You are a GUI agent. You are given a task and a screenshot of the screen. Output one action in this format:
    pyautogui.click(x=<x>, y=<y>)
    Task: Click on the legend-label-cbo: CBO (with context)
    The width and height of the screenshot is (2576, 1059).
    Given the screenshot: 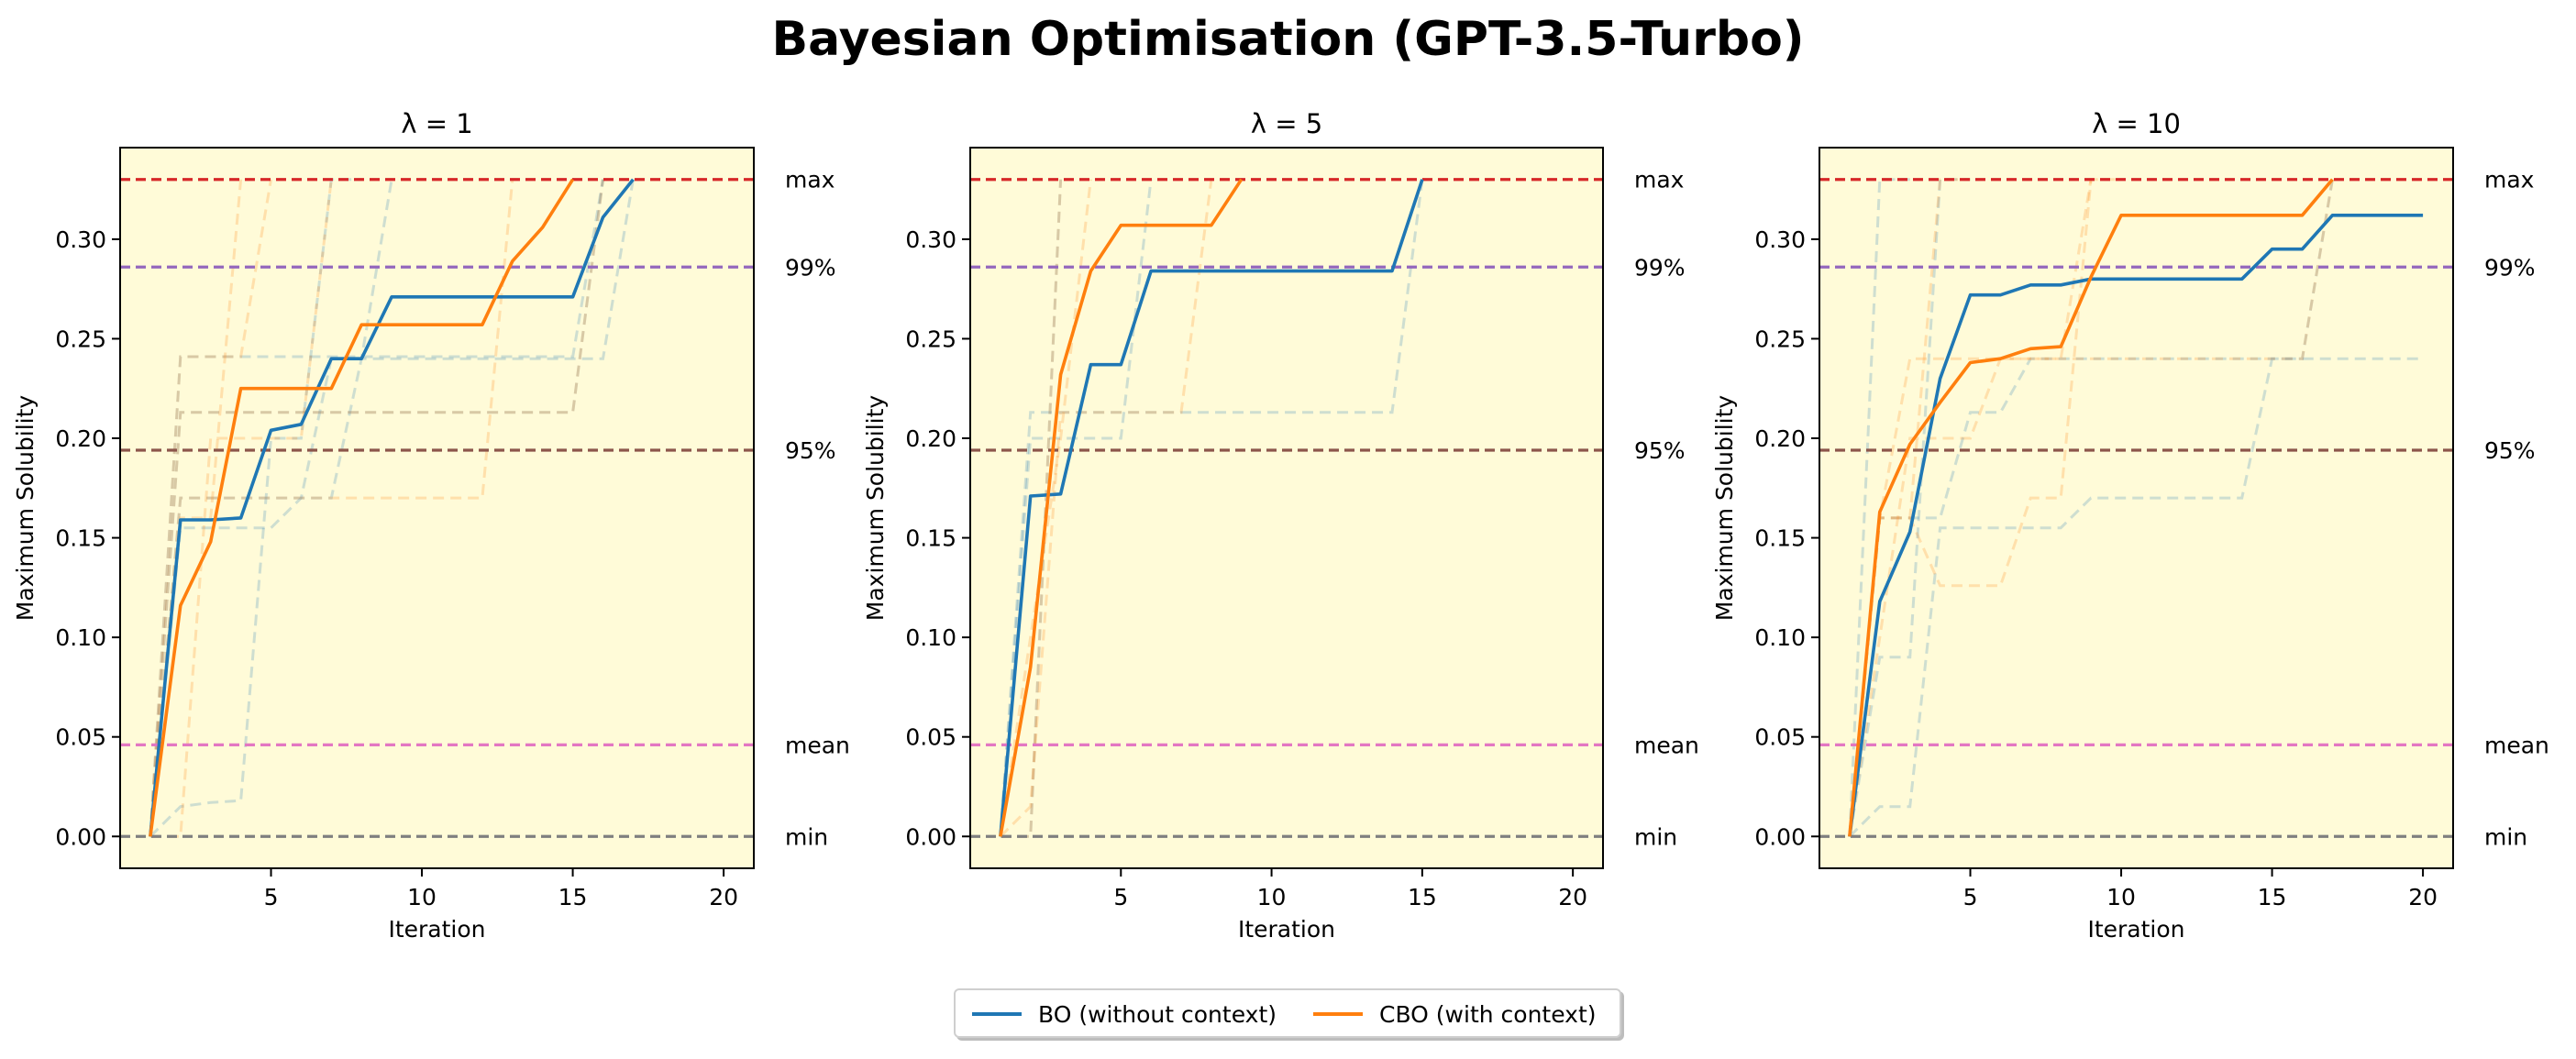 What is the action you would take?
    pyautogui.click(x=1488, y=1014)
    